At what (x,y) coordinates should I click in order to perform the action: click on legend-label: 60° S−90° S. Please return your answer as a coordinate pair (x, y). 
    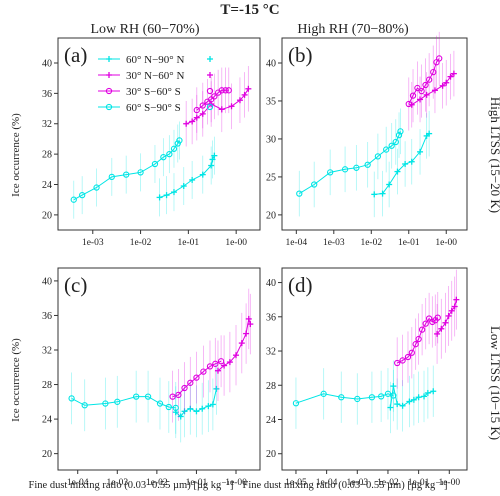
    Looking at the image, I should click on (153, 108).